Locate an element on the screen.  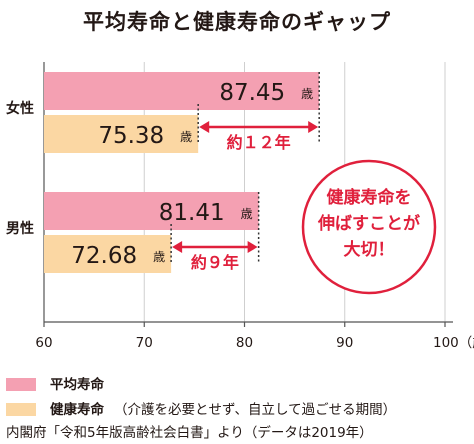
data-label-life-expectancy: 81.41 is located at coordinates (192, 213).